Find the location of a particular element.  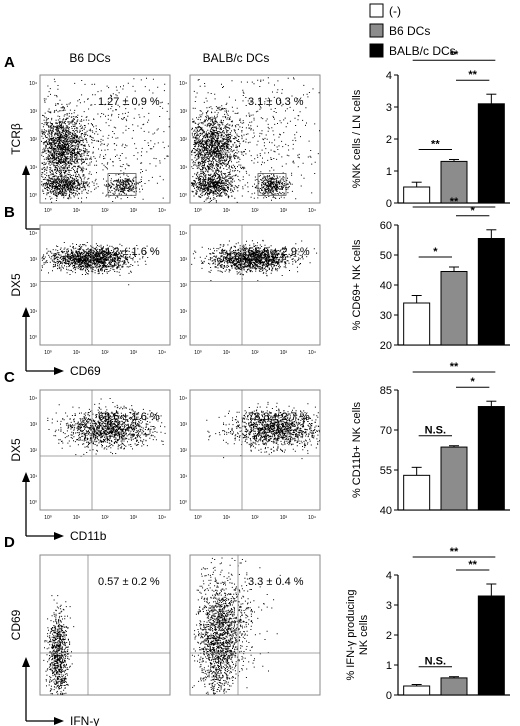

bar-y-label: %NK cells / LN cells is located at coordinates (357, 138).